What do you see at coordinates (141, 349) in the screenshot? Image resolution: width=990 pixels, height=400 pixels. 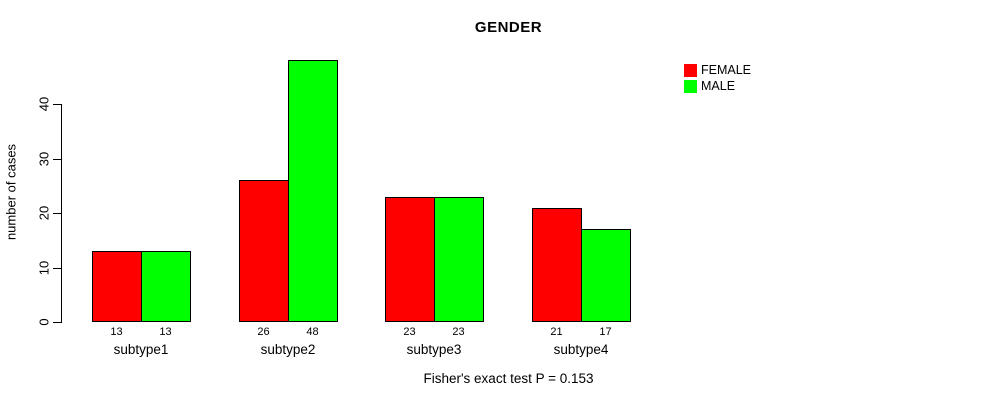 I see `category-label: subtype1` at bounding box center [141, 349].